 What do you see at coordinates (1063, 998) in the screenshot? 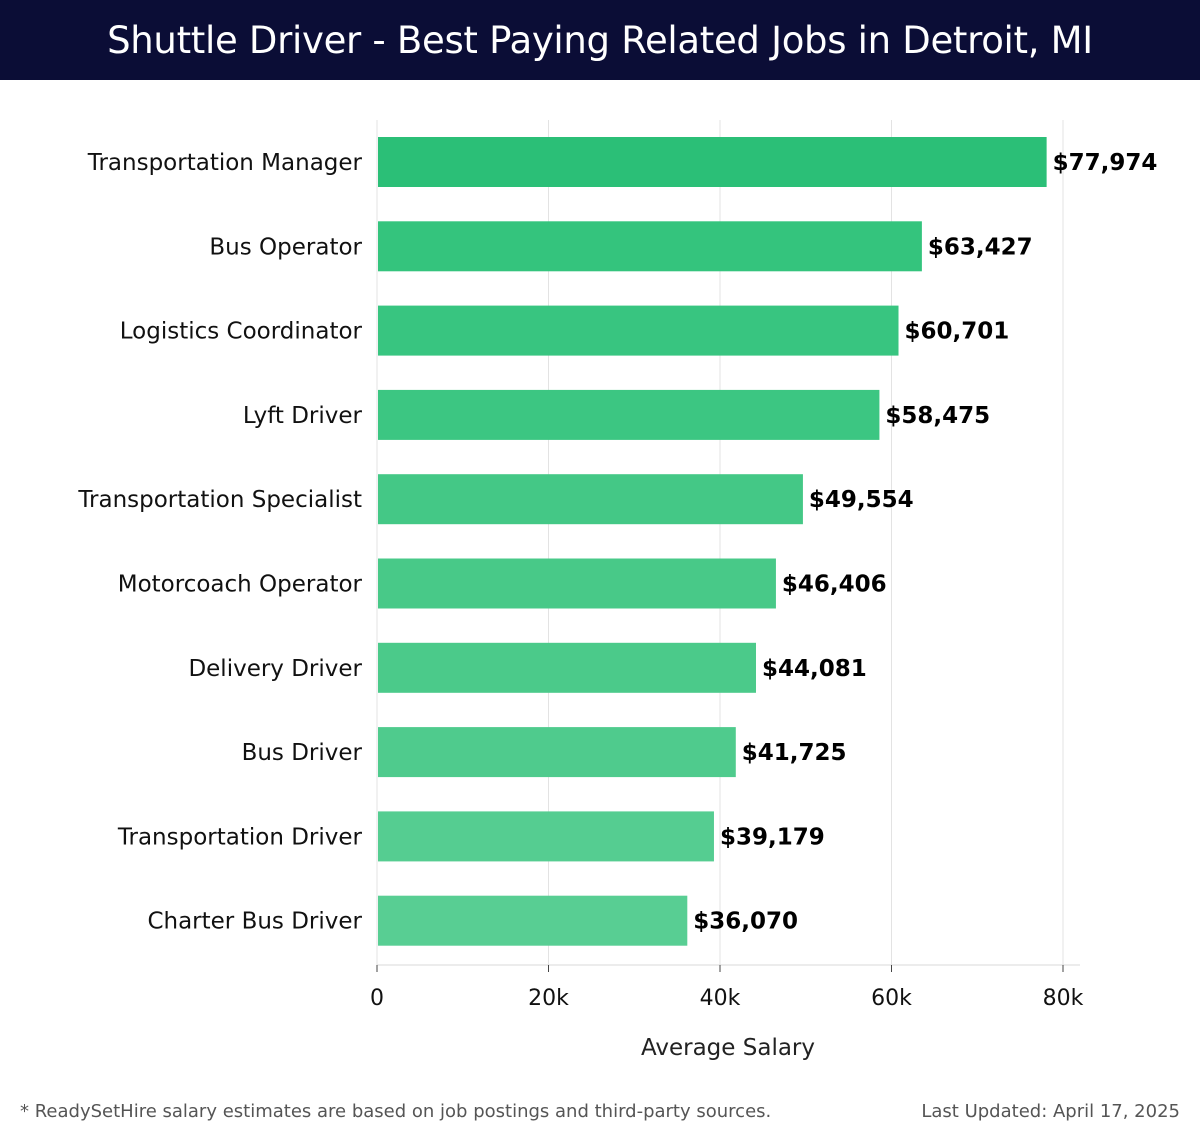
I see `x-tick-label-4: 80k` at bounding box center [1063, 998].